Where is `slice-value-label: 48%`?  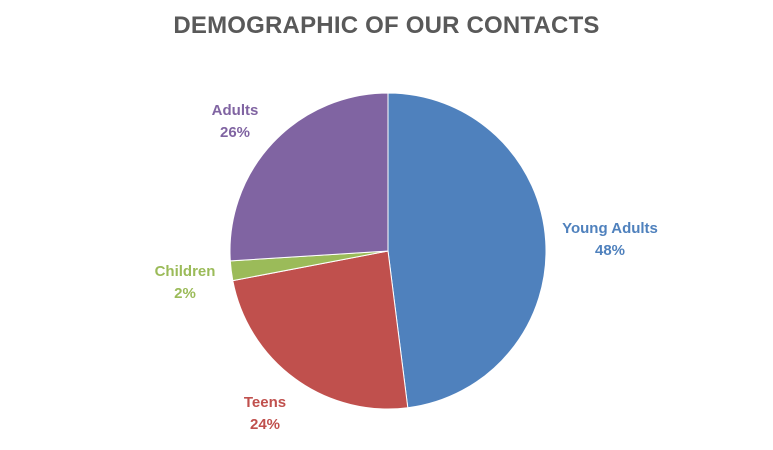 slice-value-label: 48% is located at coordinates (610, 250).